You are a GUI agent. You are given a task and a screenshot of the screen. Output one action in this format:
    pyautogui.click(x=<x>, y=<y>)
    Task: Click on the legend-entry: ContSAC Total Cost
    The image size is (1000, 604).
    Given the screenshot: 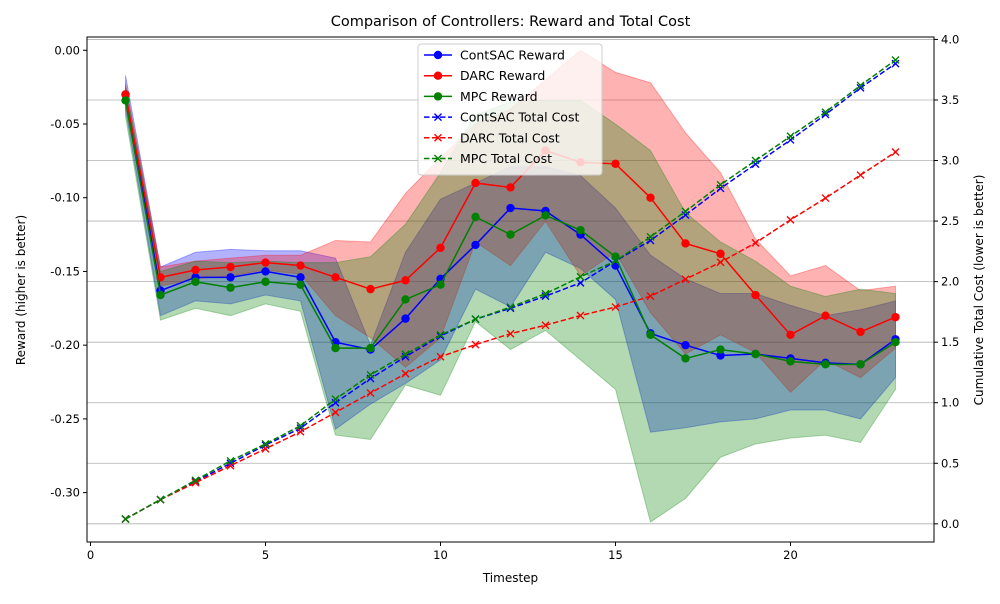 What is the action you would take?
    pyautogui.click(x=501, y=117)
    